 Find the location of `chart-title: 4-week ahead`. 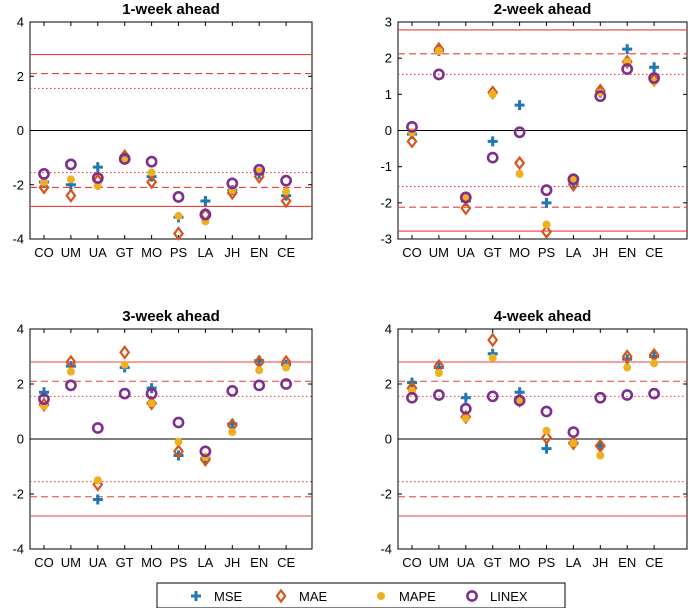

chart-title: 4-week ahead is located at coordinates (543, 316).